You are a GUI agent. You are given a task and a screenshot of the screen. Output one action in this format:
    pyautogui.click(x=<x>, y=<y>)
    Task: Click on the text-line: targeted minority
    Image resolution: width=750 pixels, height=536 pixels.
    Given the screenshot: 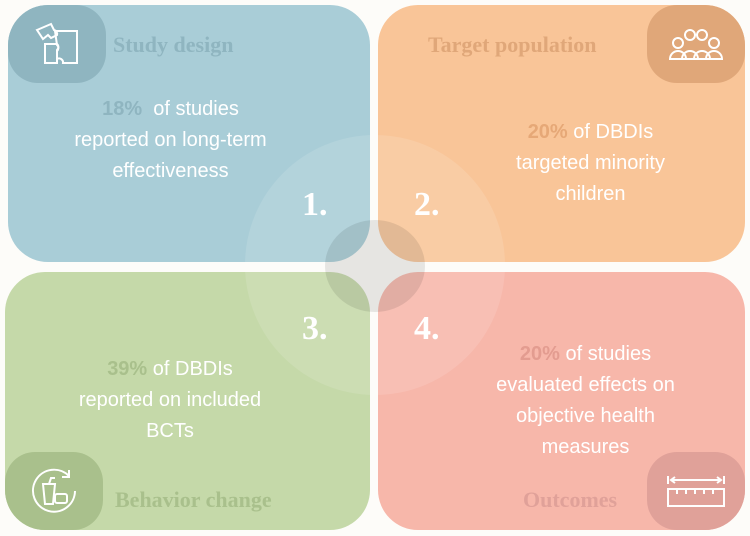 What is the action you would take?
    pyautogui.click(x=590, y=163)
    